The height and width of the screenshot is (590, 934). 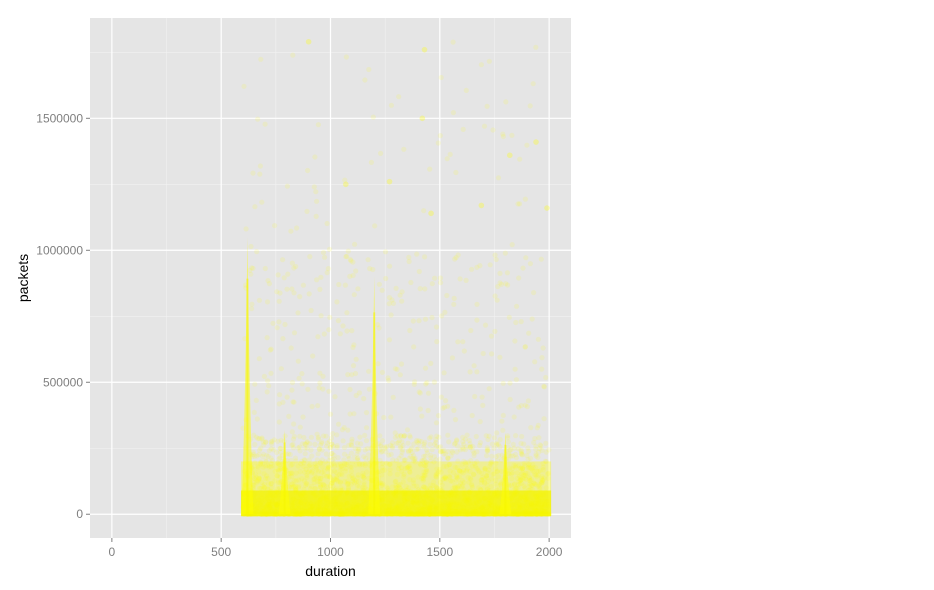 What do you see at coordinates (308, 41) in the screenshot?
I see `data-point-outlier` at bounding box center [308, 41].